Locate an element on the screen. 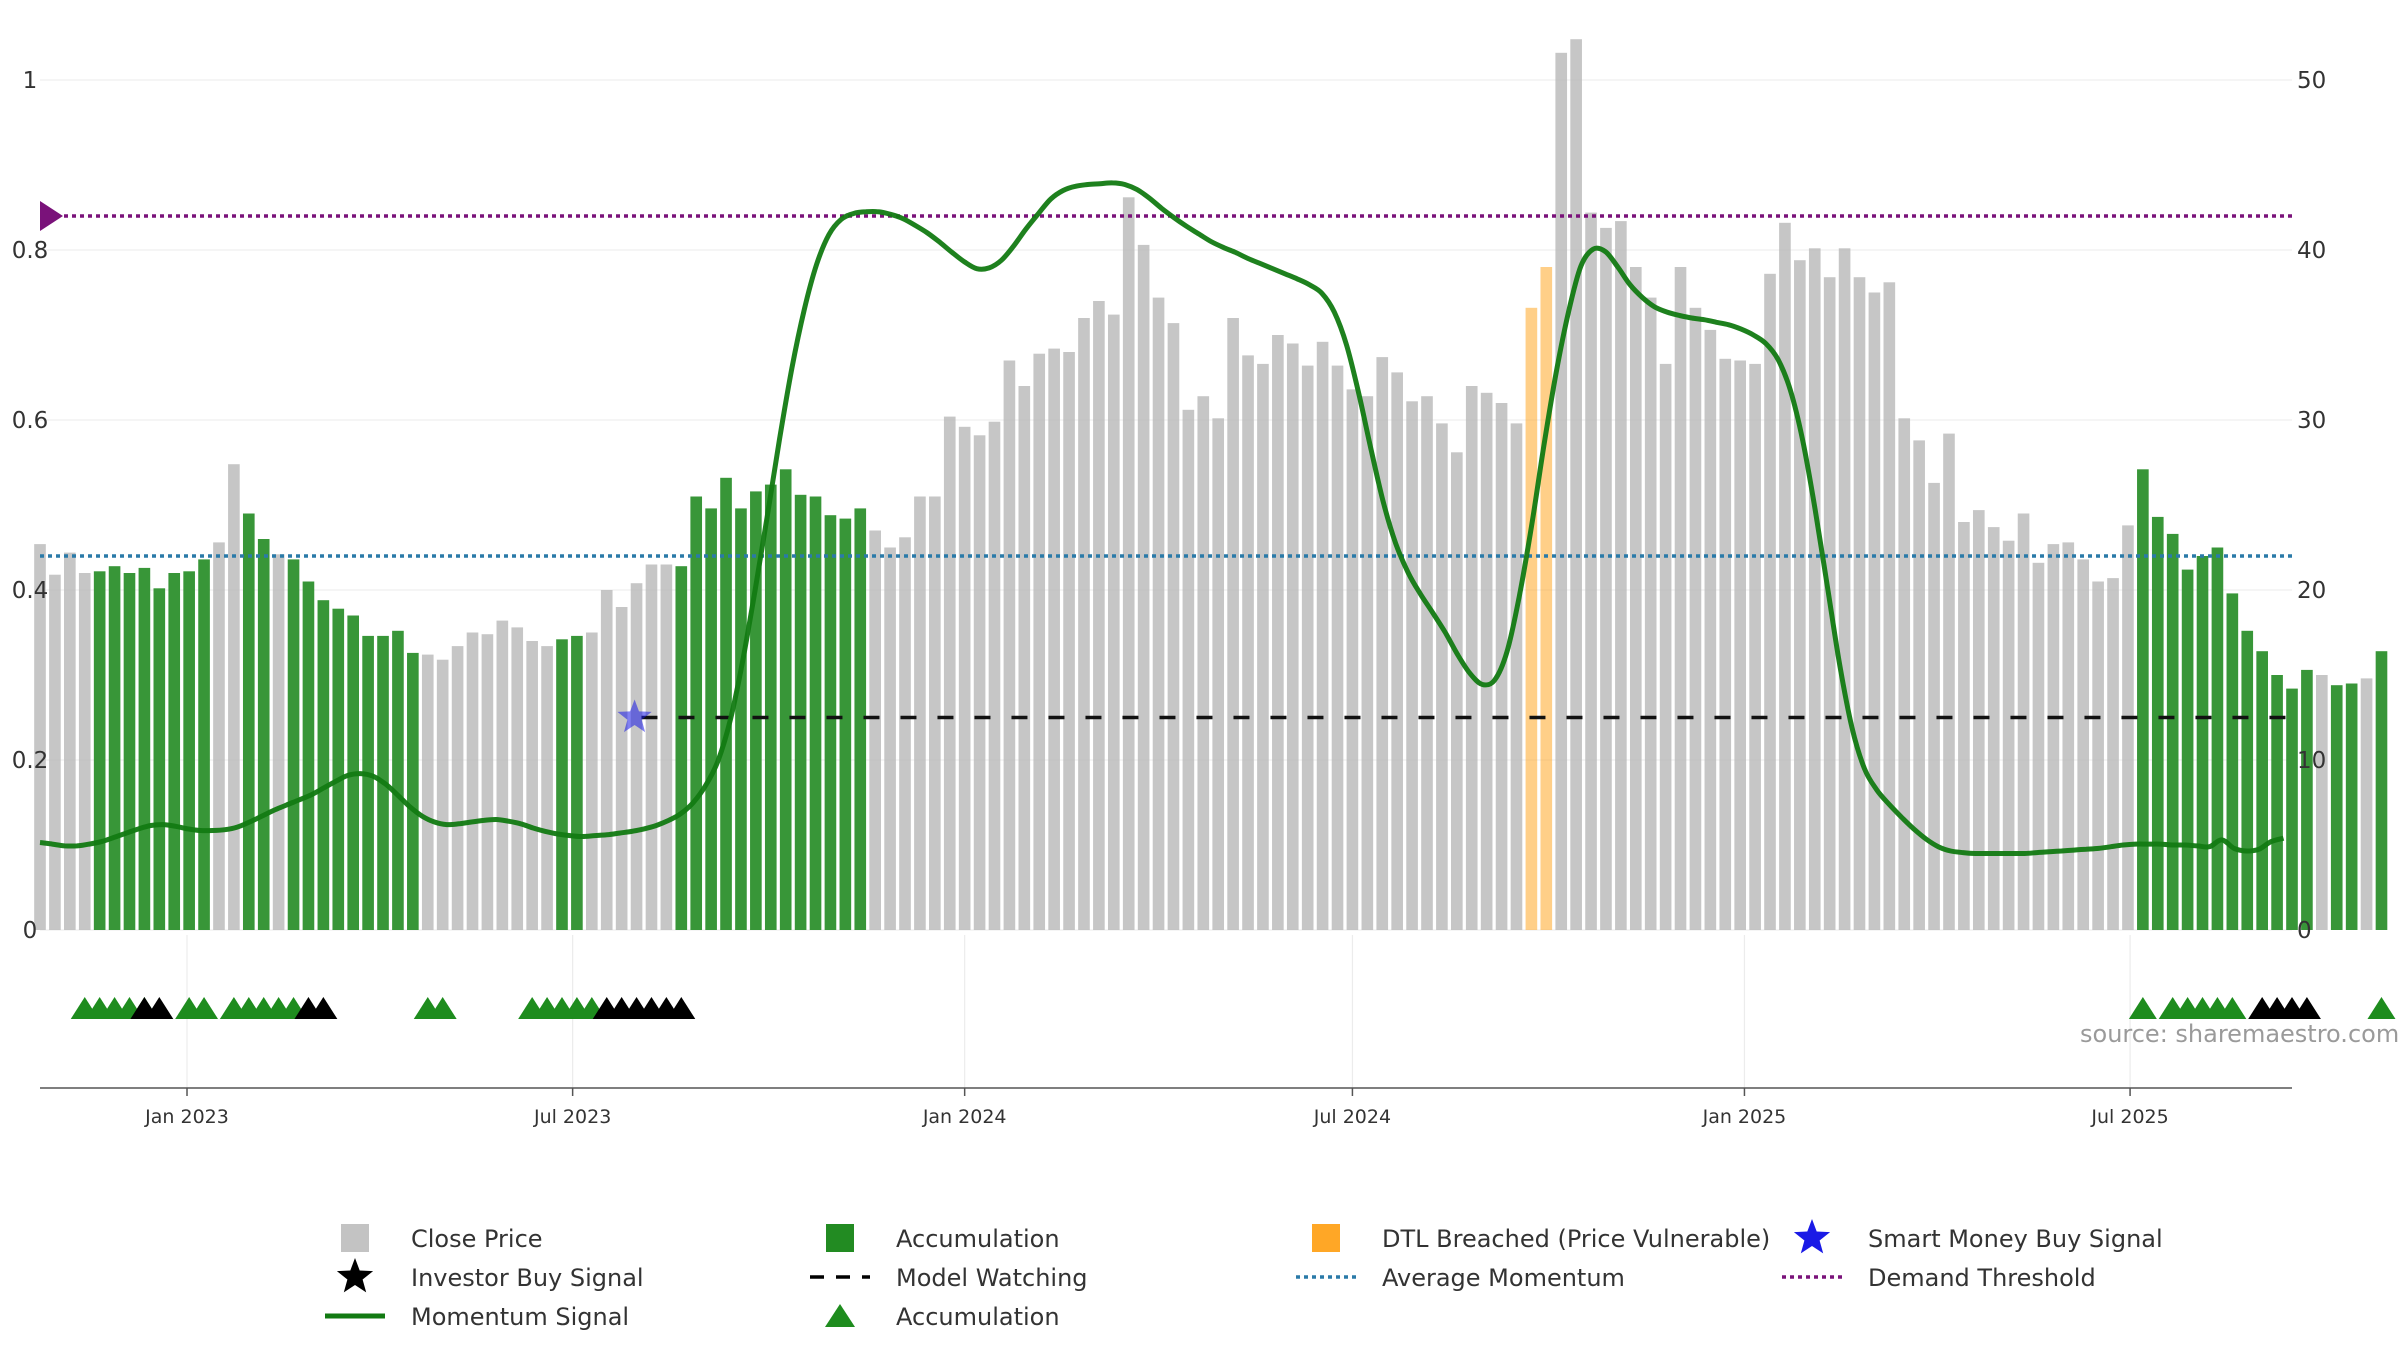 The width and height of the screenshot is (2400, 1354). x-tick-label: Jan 2023 is located at coordinates (186, 1117).